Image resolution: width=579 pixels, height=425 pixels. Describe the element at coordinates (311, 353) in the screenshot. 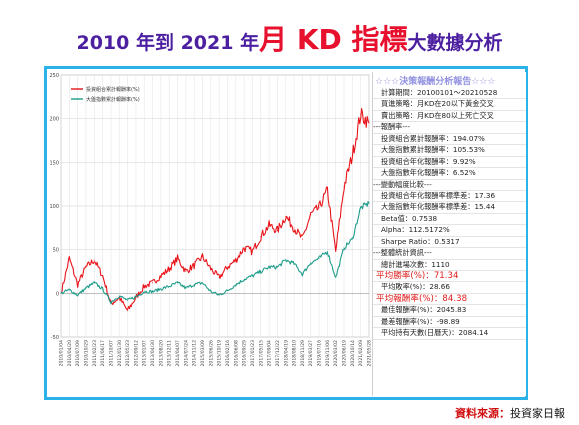

I see `x-tick-label: 2019/03/27` at that location.